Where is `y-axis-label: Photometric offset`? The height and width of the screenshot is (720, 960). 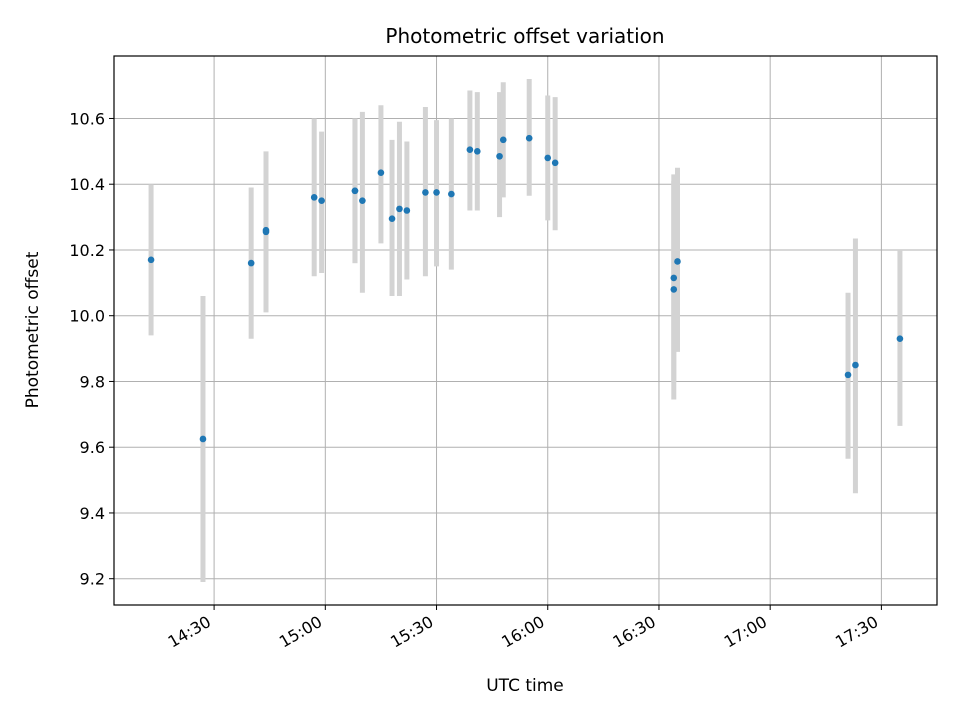 y-axis-label: Photometric offset is located at coordinates (33, 329).